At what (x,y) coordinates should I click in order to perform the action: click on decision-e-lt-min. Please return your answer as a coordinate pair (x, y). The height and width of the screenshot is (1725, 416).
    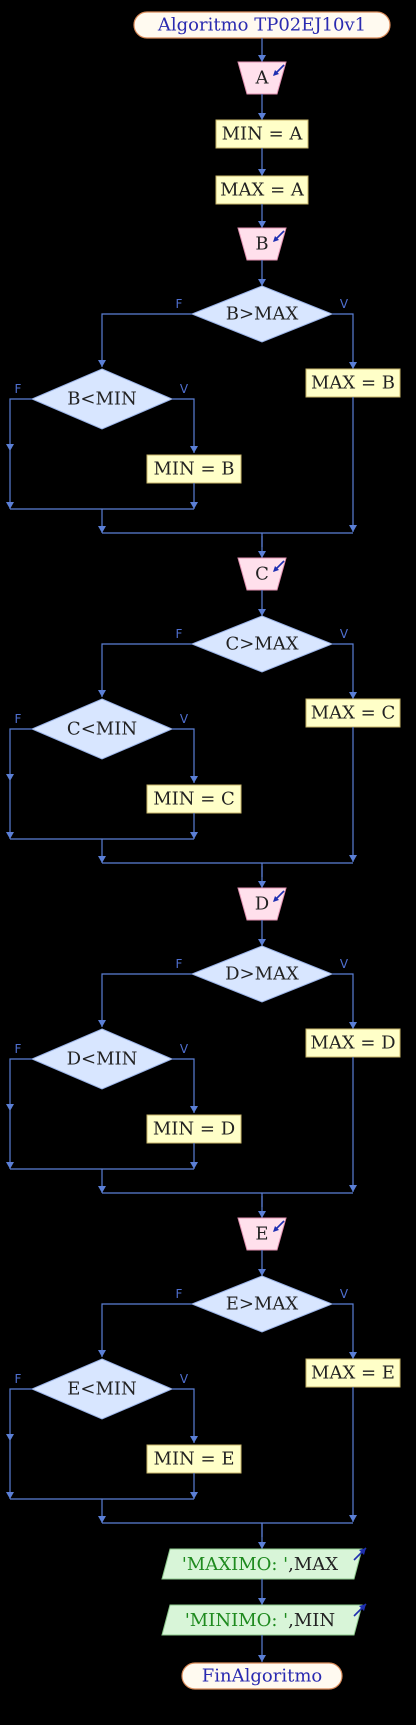
    Looking at the image, I should click on (102, 1389).